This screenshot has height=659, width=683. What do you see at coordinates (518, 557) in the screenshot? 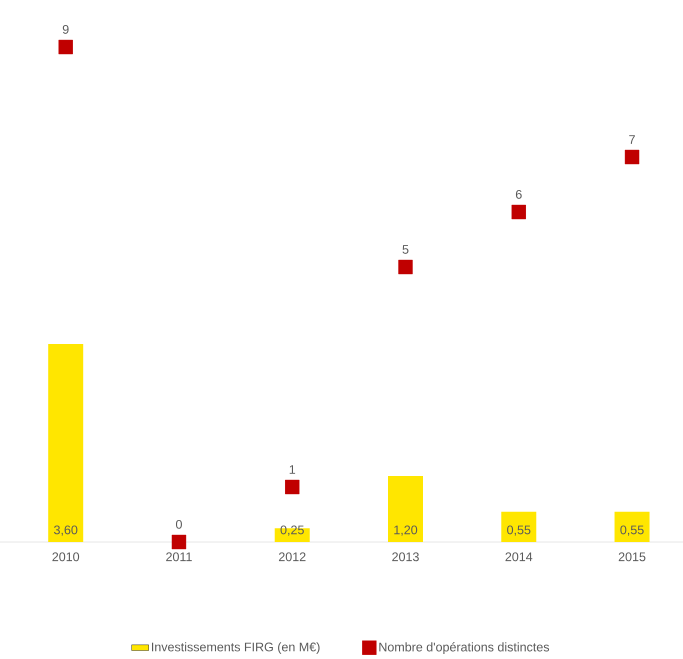
I see `x-tick-label: 2014` at bounding box center [518, 557].